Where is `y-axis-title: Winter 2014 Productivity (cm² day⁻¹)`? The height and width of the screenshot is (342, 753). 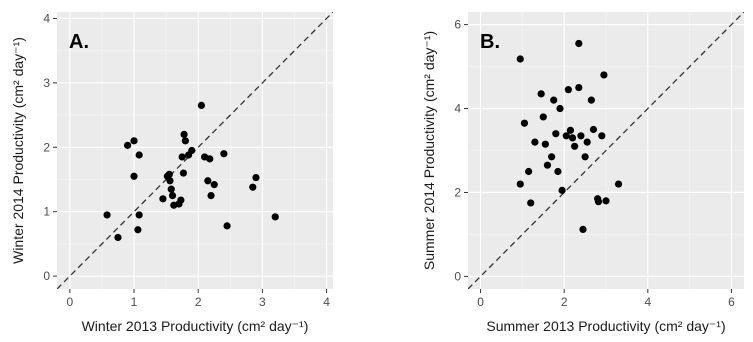 y-axis-title: Winter 2014 Productivity (cm² day⁻¹) is located at coordinates (18, 150).